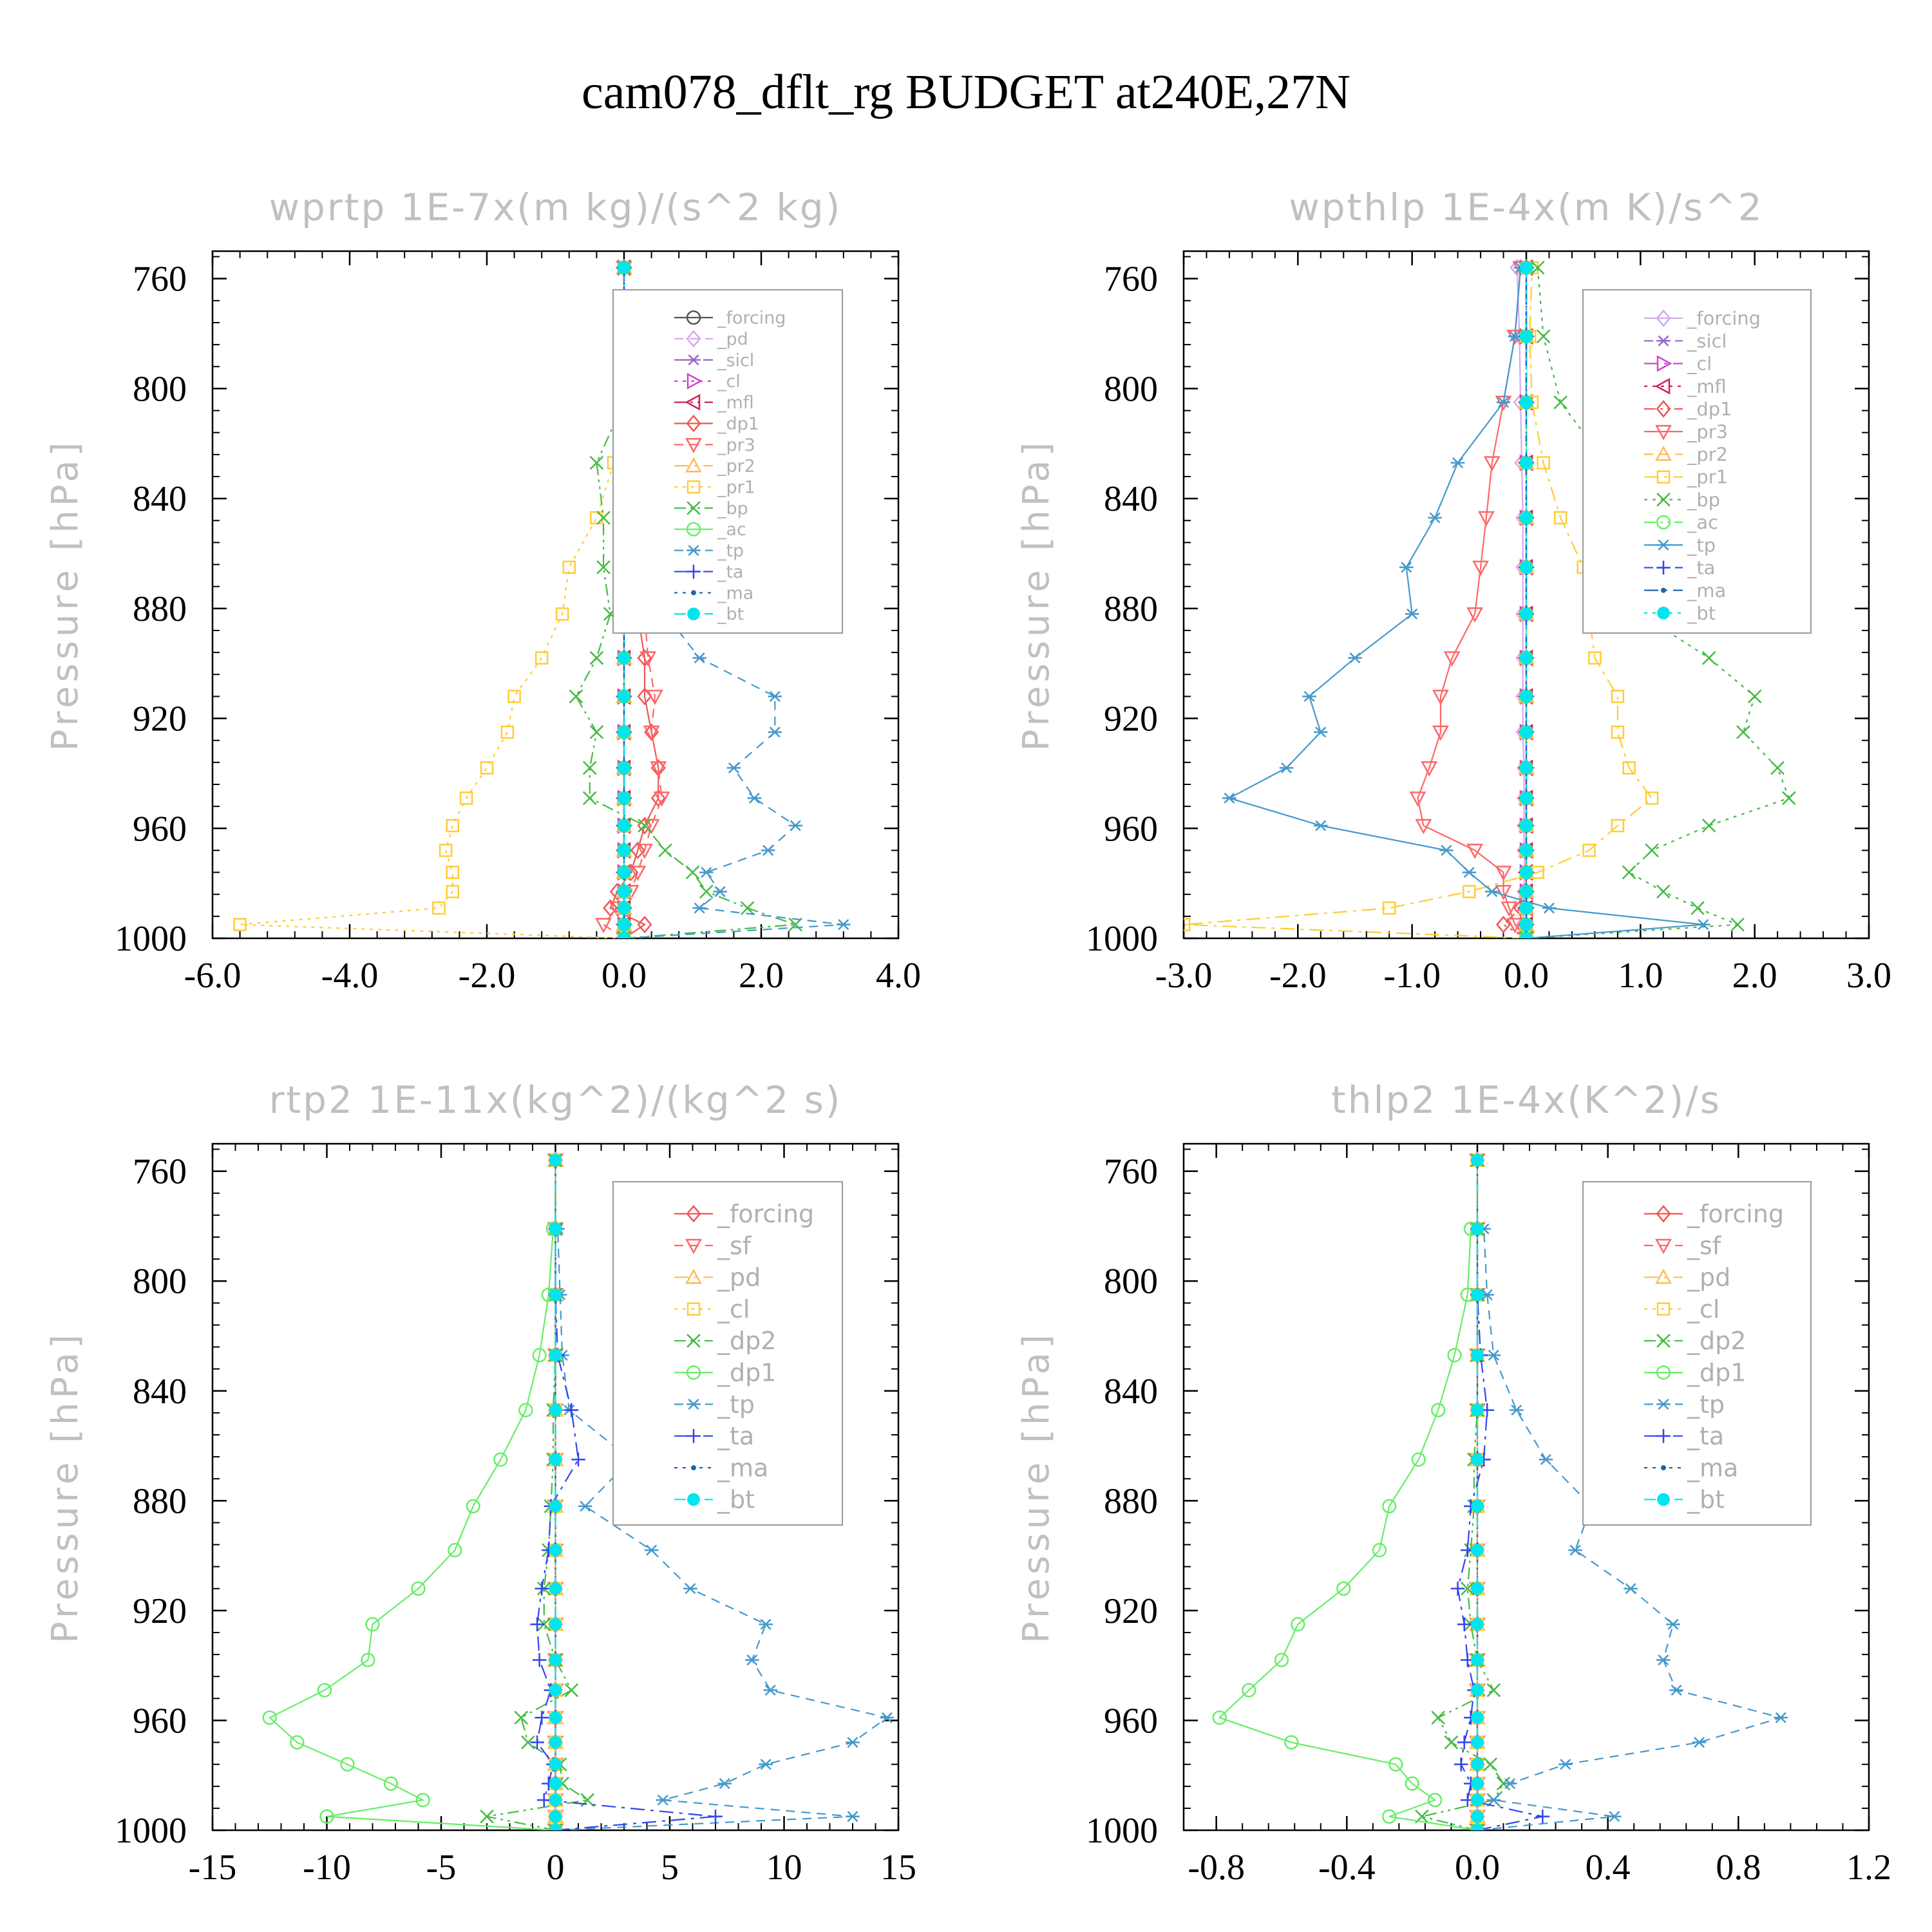  Describe the element at coordinates (213, 976) in the screenshot. I see `x-tick-label: -6.0` at that location.